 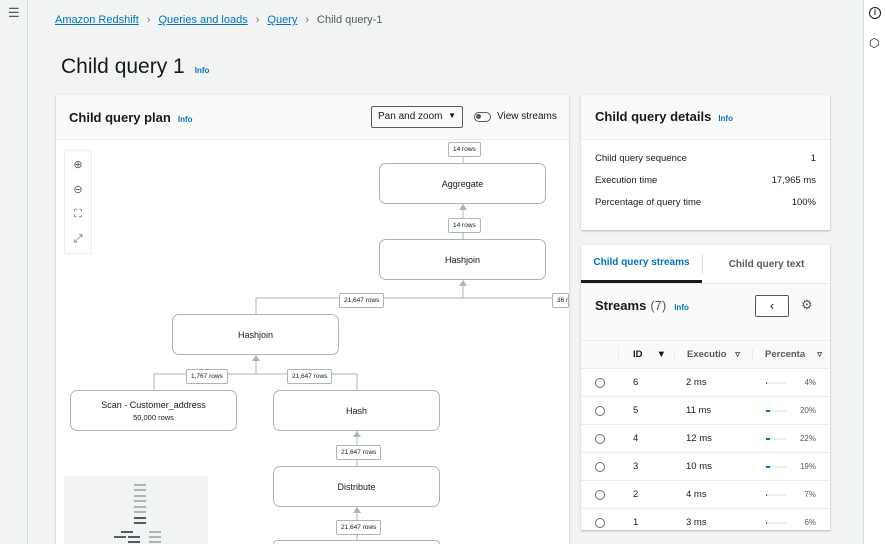 I want to click on plan-node: Hash, so click(x=356, y=410).